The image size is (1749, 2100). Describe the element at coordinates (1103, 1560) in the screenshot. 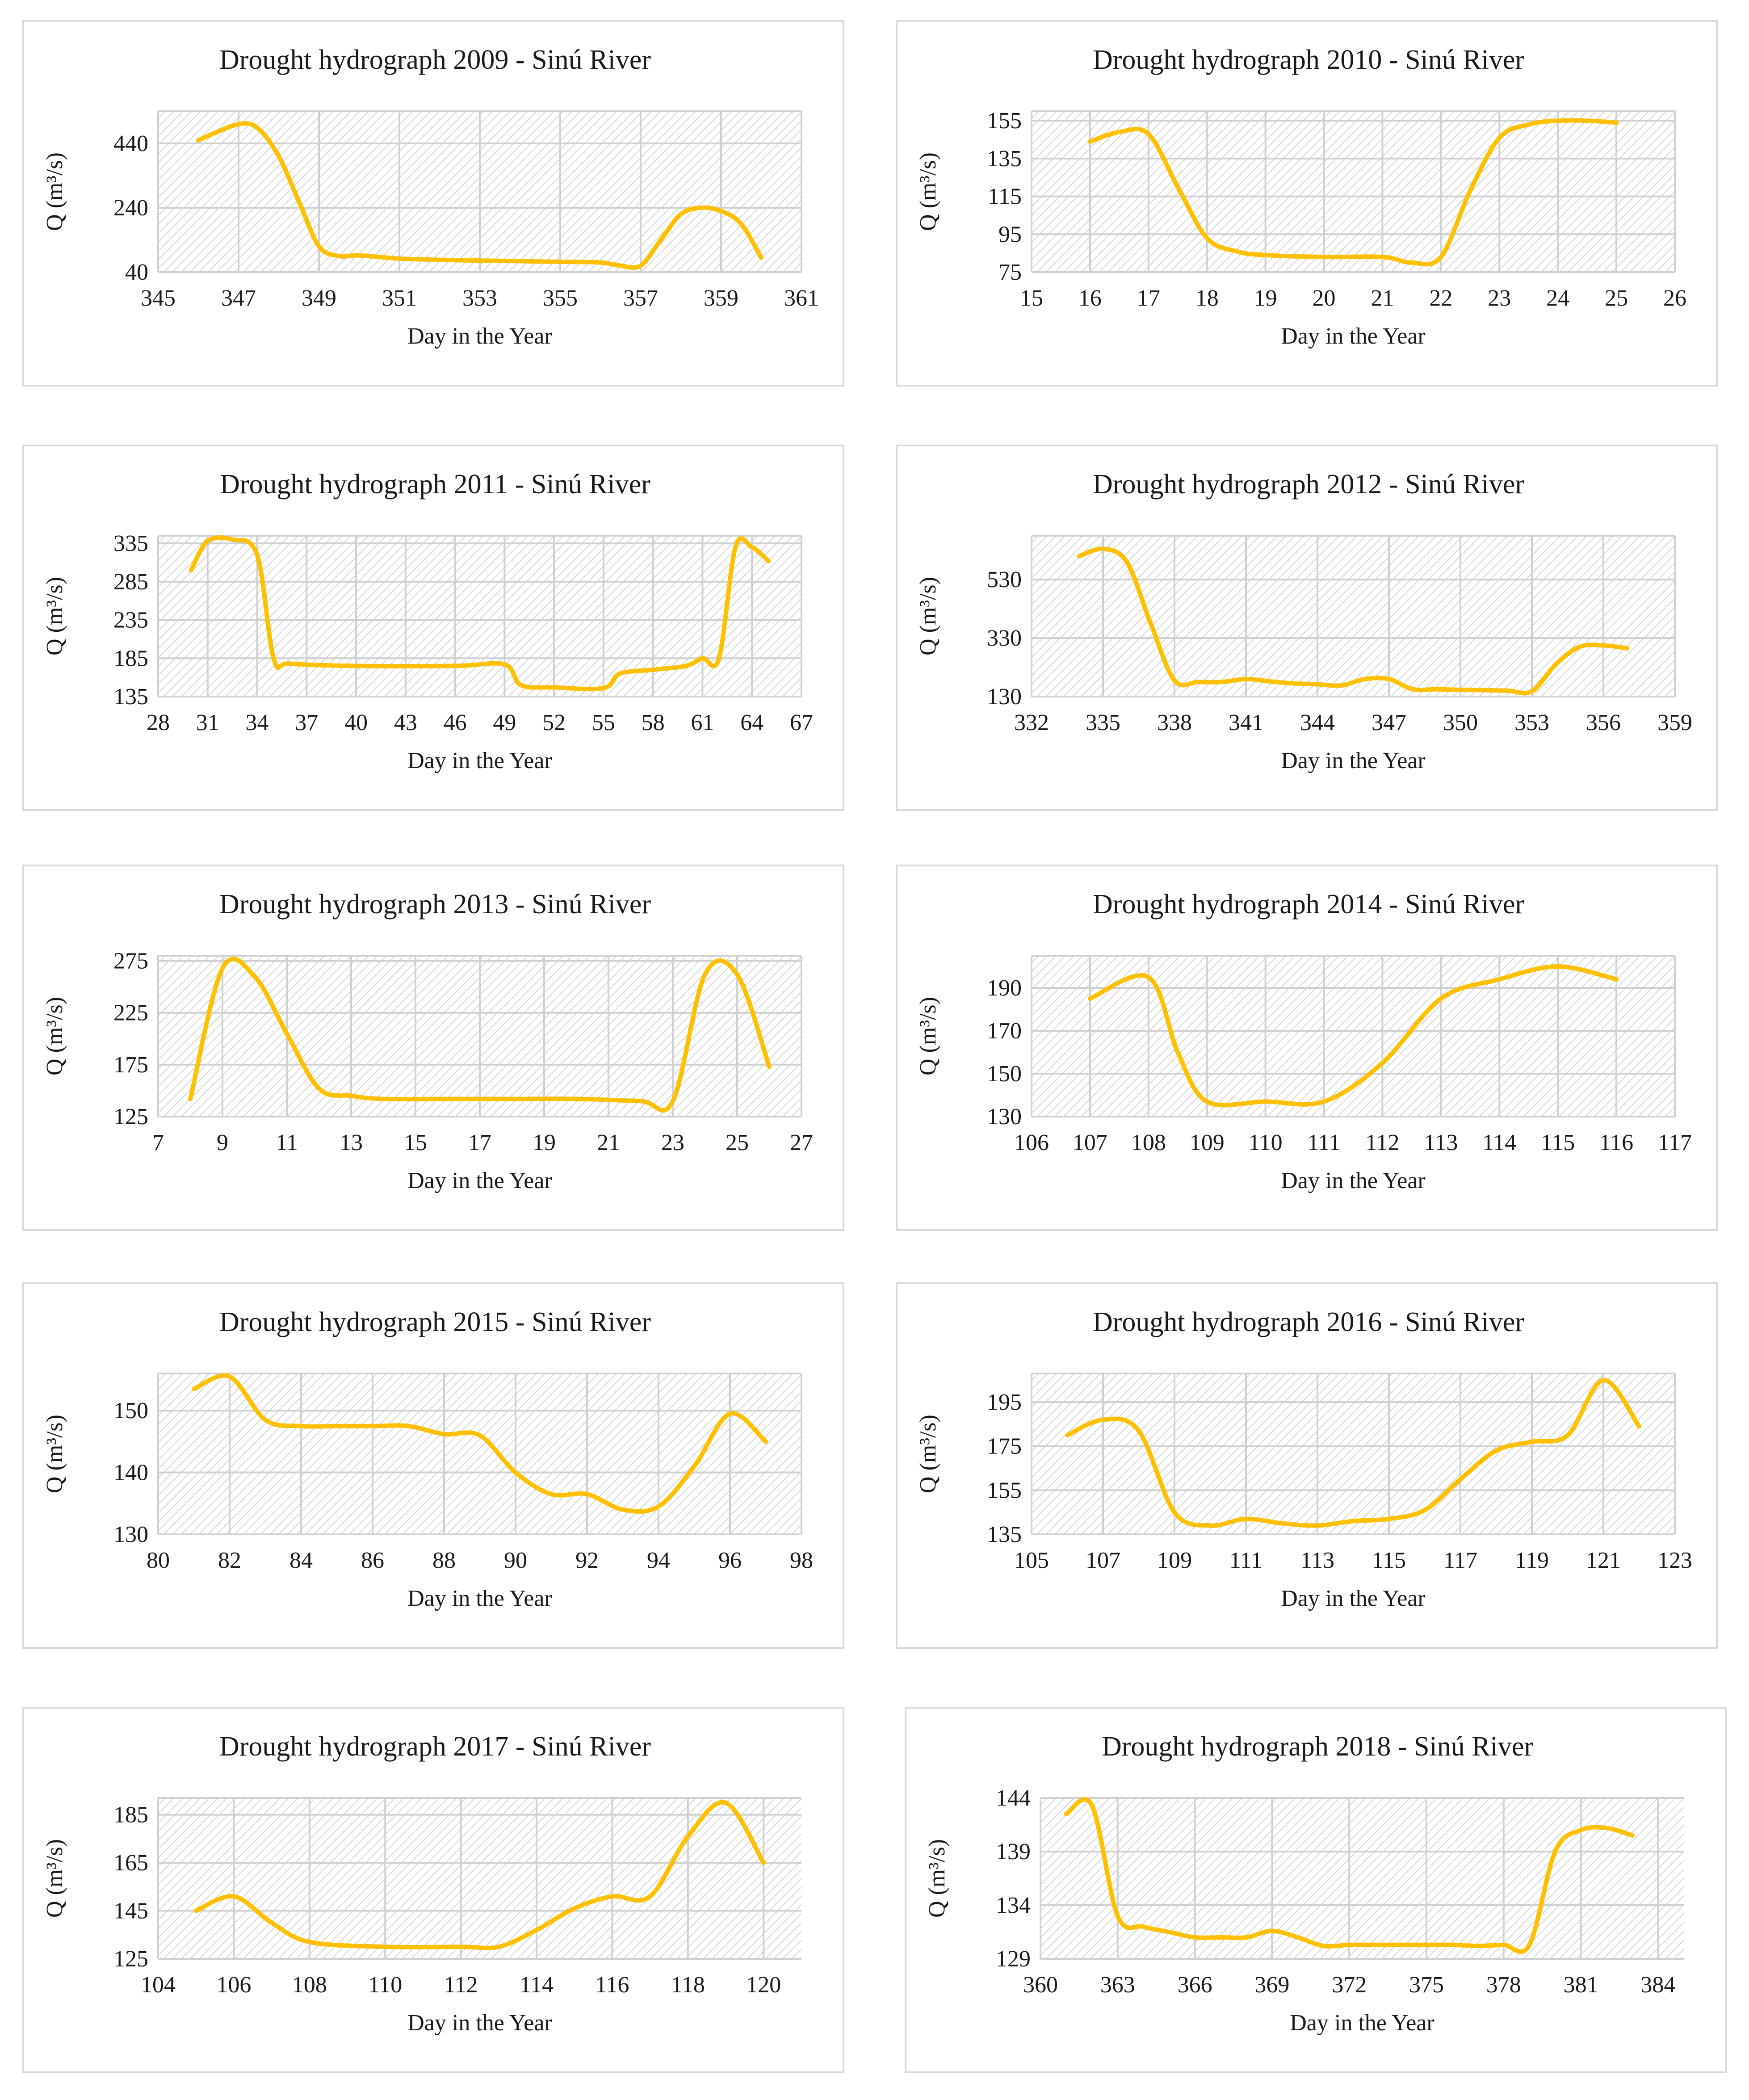

I see `x-tick-label: 107` at that location.